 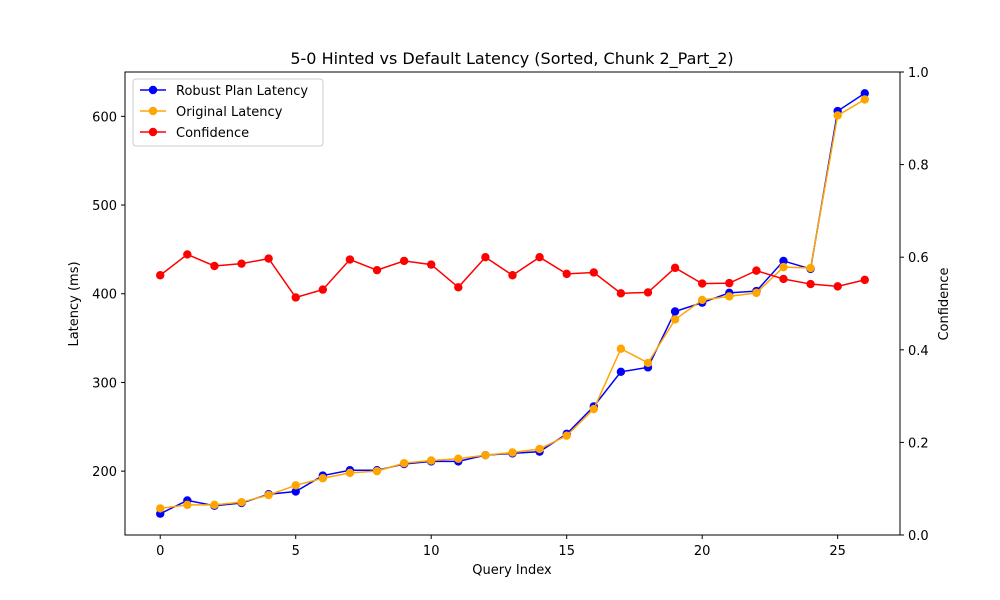 What do you see at coordinates (702, 551) in the screenshot?
I see `x-tick-label: 20` at bounding box center [702, 551].